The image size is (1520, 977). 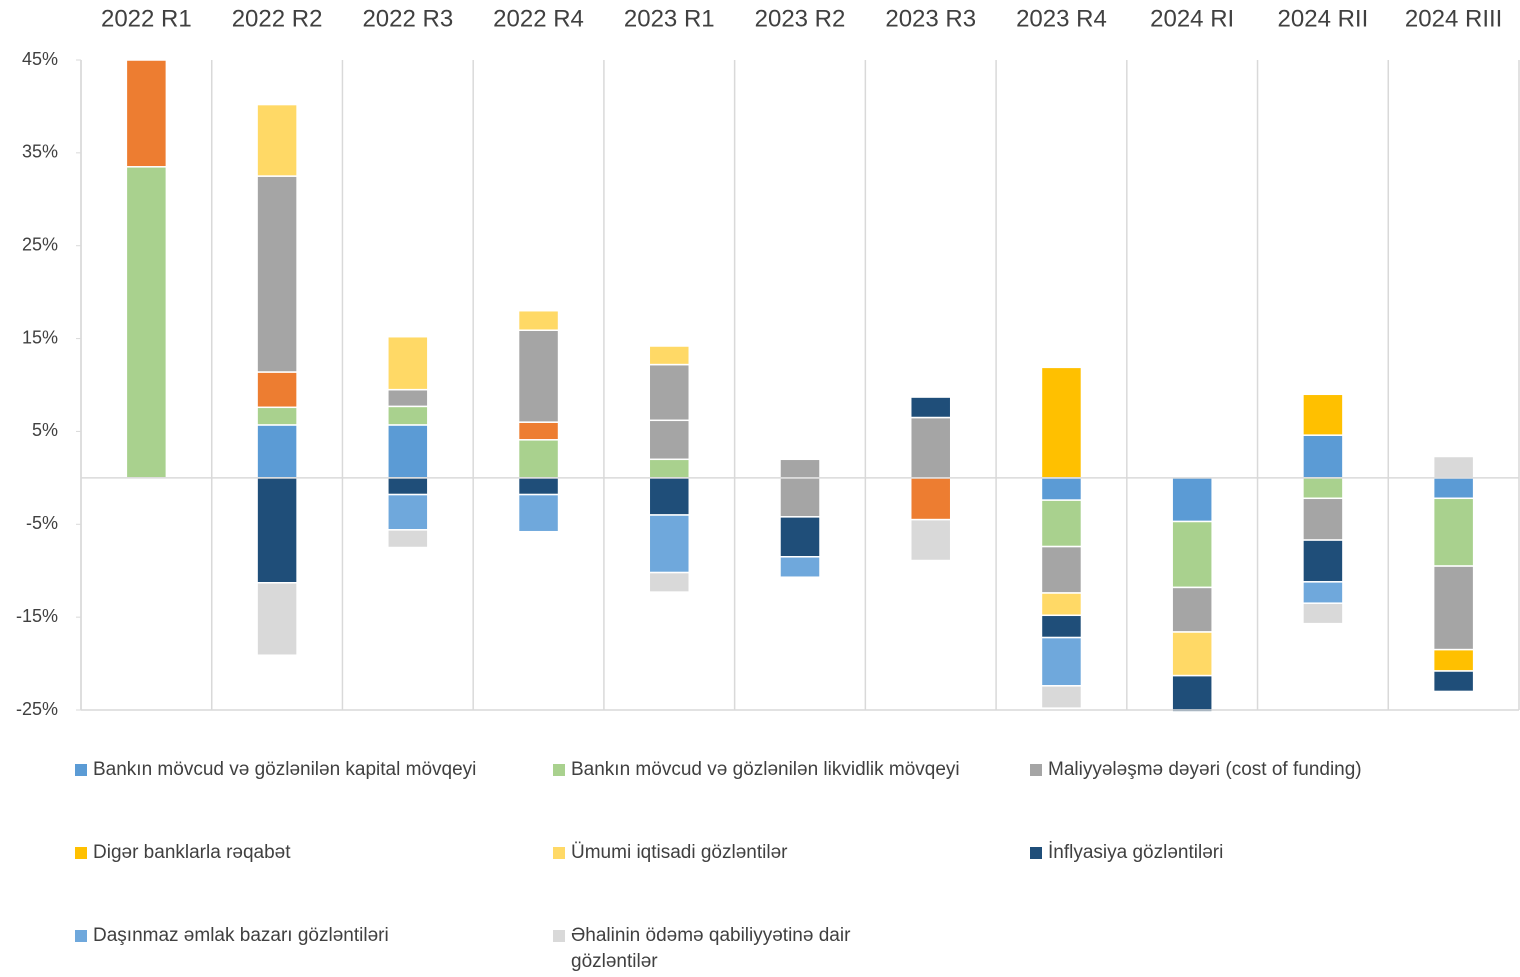 I want to click on y-tick-label: -25%, so click(x=37, y=709).